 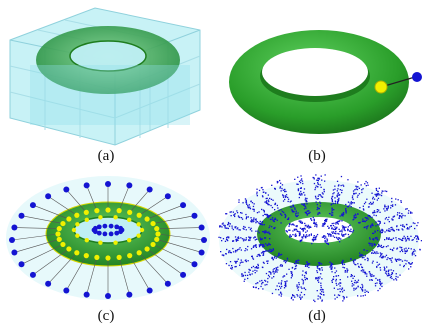 I want to click on caption-b: (b), so click(x=317, y=156).